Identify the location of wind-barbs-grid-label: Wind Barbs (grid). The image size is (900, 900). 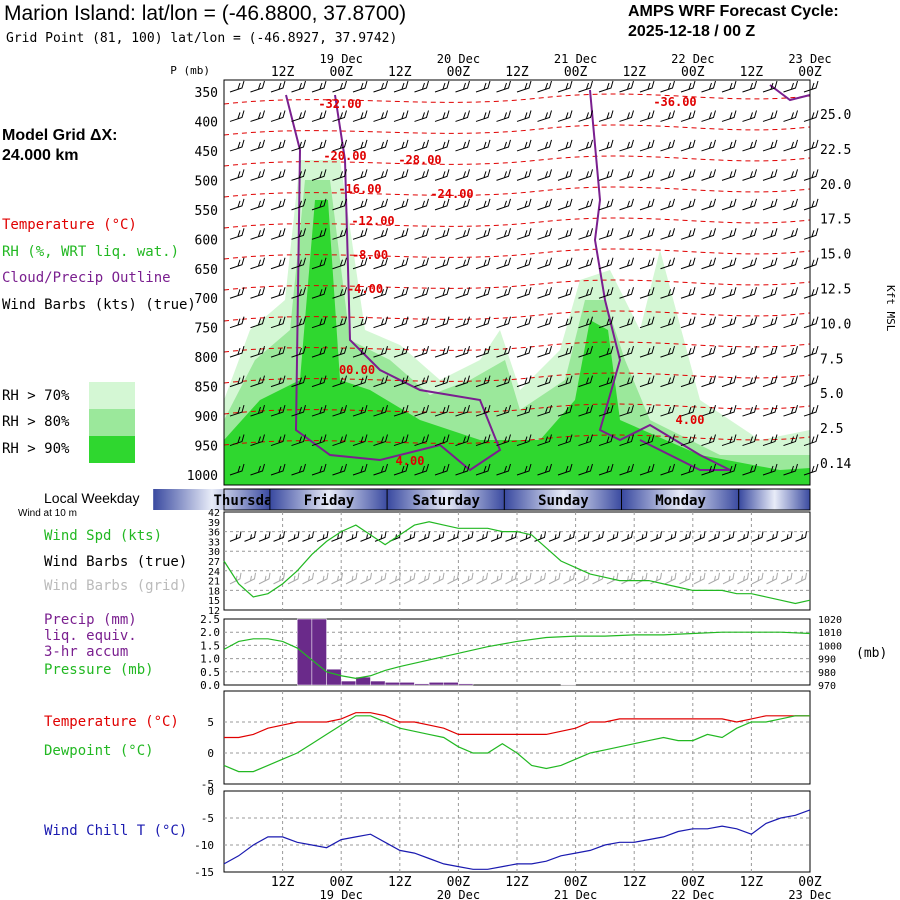
(116, 586).